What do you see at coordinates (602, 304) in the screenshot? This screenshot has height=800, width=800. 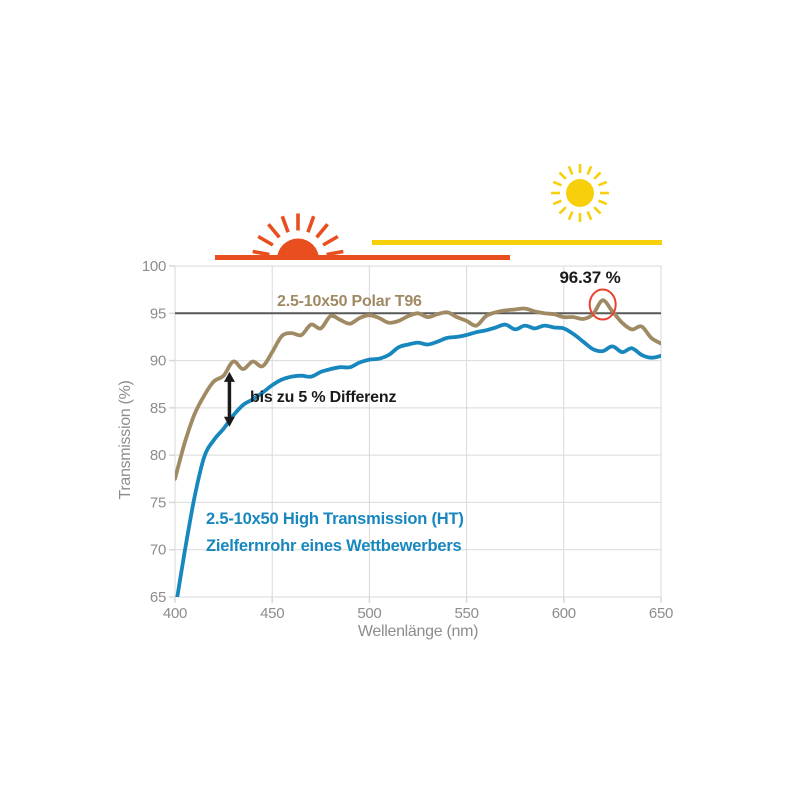 I see `peak-circle` at bounding box center [602, 304].